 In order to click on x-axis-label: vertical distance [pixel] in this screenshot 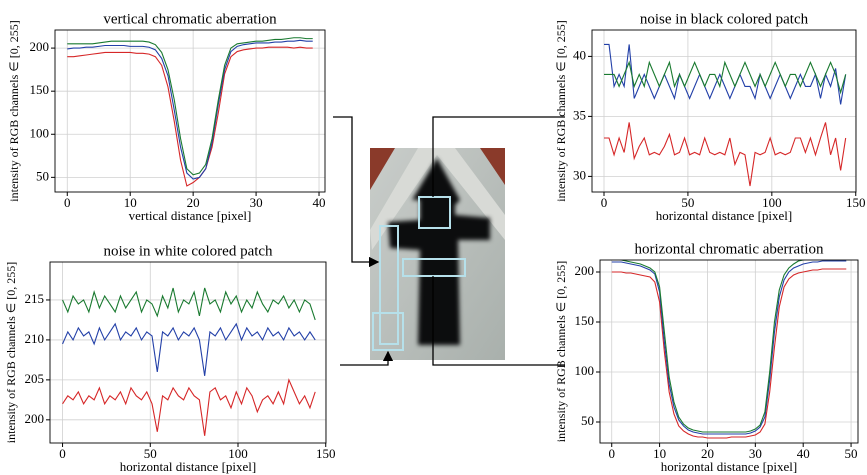, I will do `click(190, 215)`.